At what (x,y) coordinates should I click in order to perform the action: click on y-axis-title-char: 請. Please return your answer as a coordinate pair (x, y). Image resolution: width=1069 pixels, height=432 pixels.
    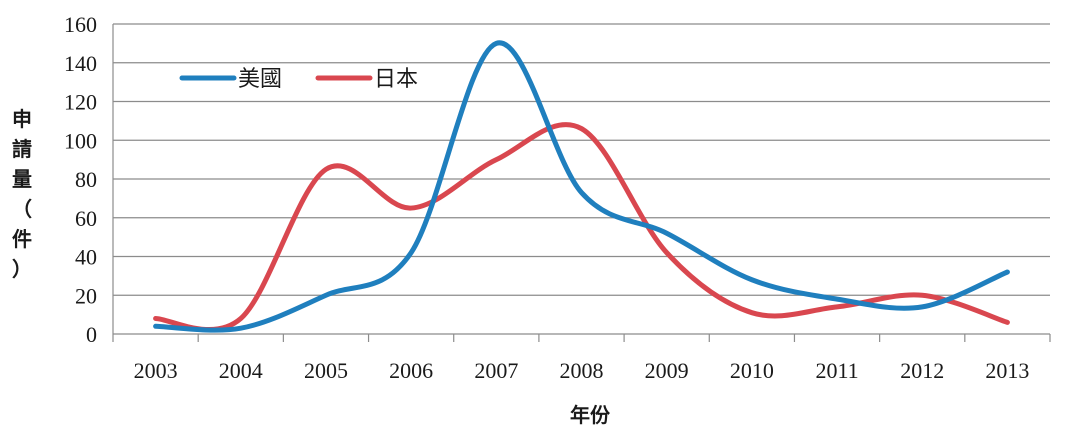
    Looking at the image, I should click on (22, 149).